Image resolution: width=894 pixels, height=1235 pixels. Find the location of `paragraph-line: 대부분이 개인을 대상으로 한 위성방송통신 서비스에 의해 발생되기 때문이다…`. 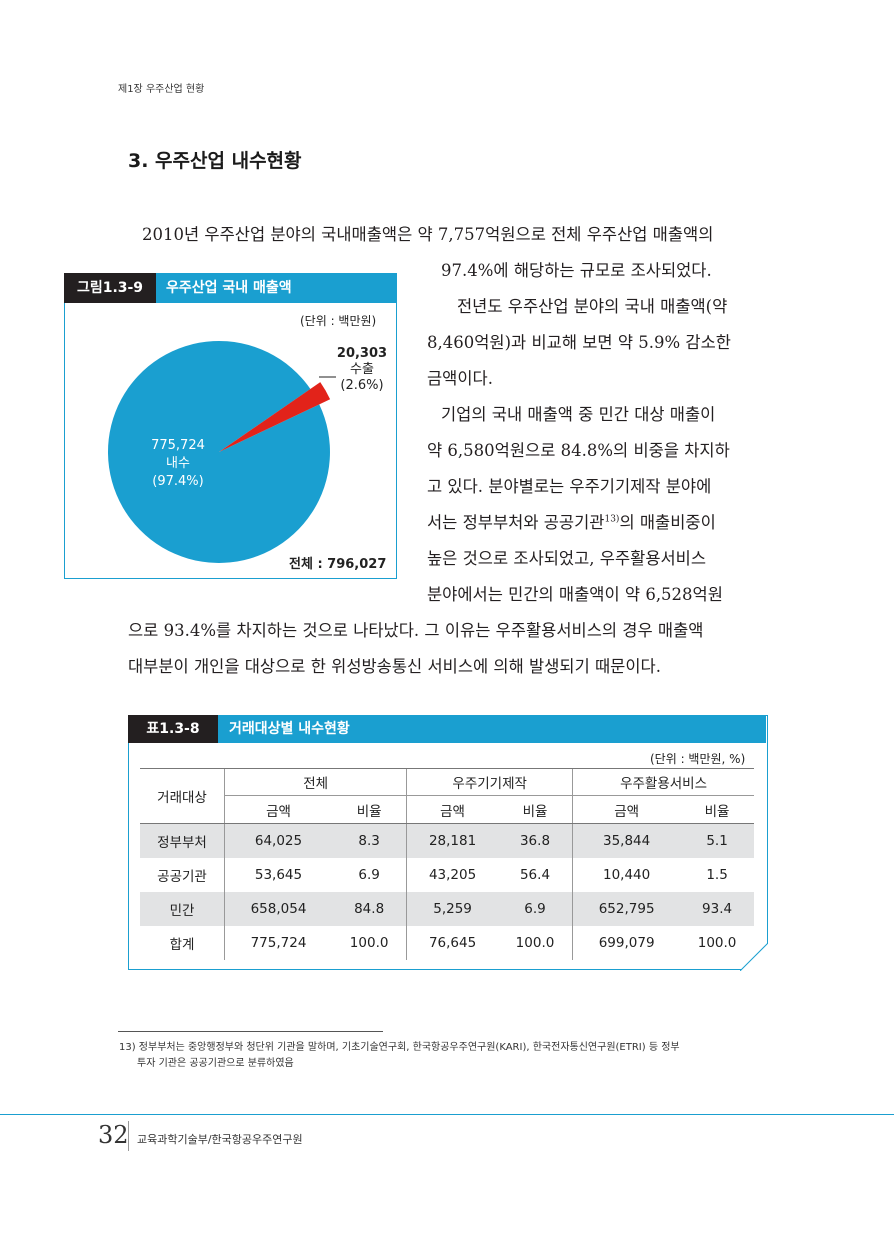

paragraph-line: 대부분이 개인을 대상으로 한 위성방송통신 서비스에 의해 발생되기 때문이다… is located at coordinates (394, 666).